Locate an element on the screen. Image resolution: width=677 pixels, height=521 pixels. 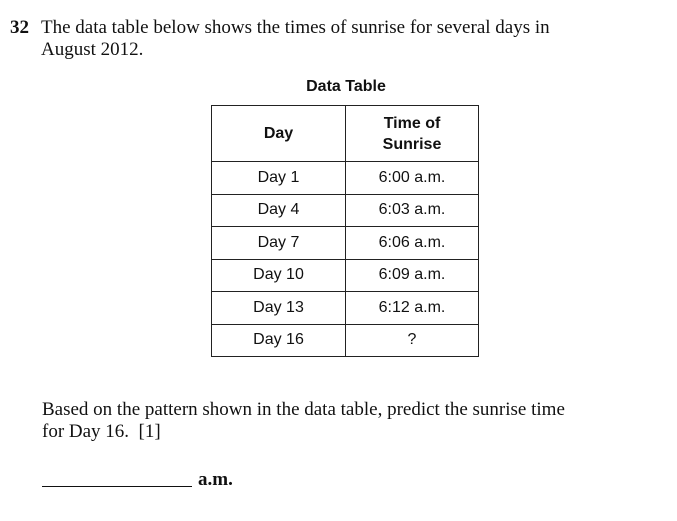
column-header-time: Time of Sunrise is located at coordinates (412, 133).